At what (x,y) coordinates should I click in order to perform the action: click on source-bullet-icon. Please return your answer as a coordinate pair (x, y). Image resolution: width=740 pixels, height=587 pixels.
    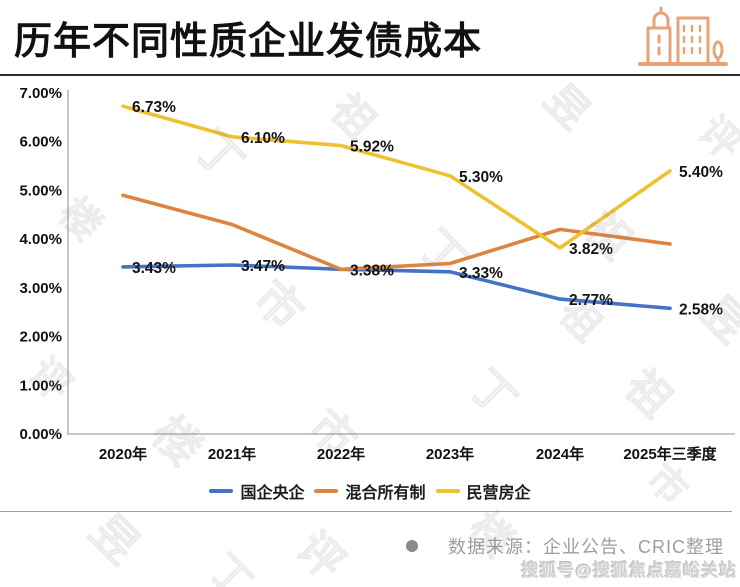
    Looking at the image, I should click on (412, 546).